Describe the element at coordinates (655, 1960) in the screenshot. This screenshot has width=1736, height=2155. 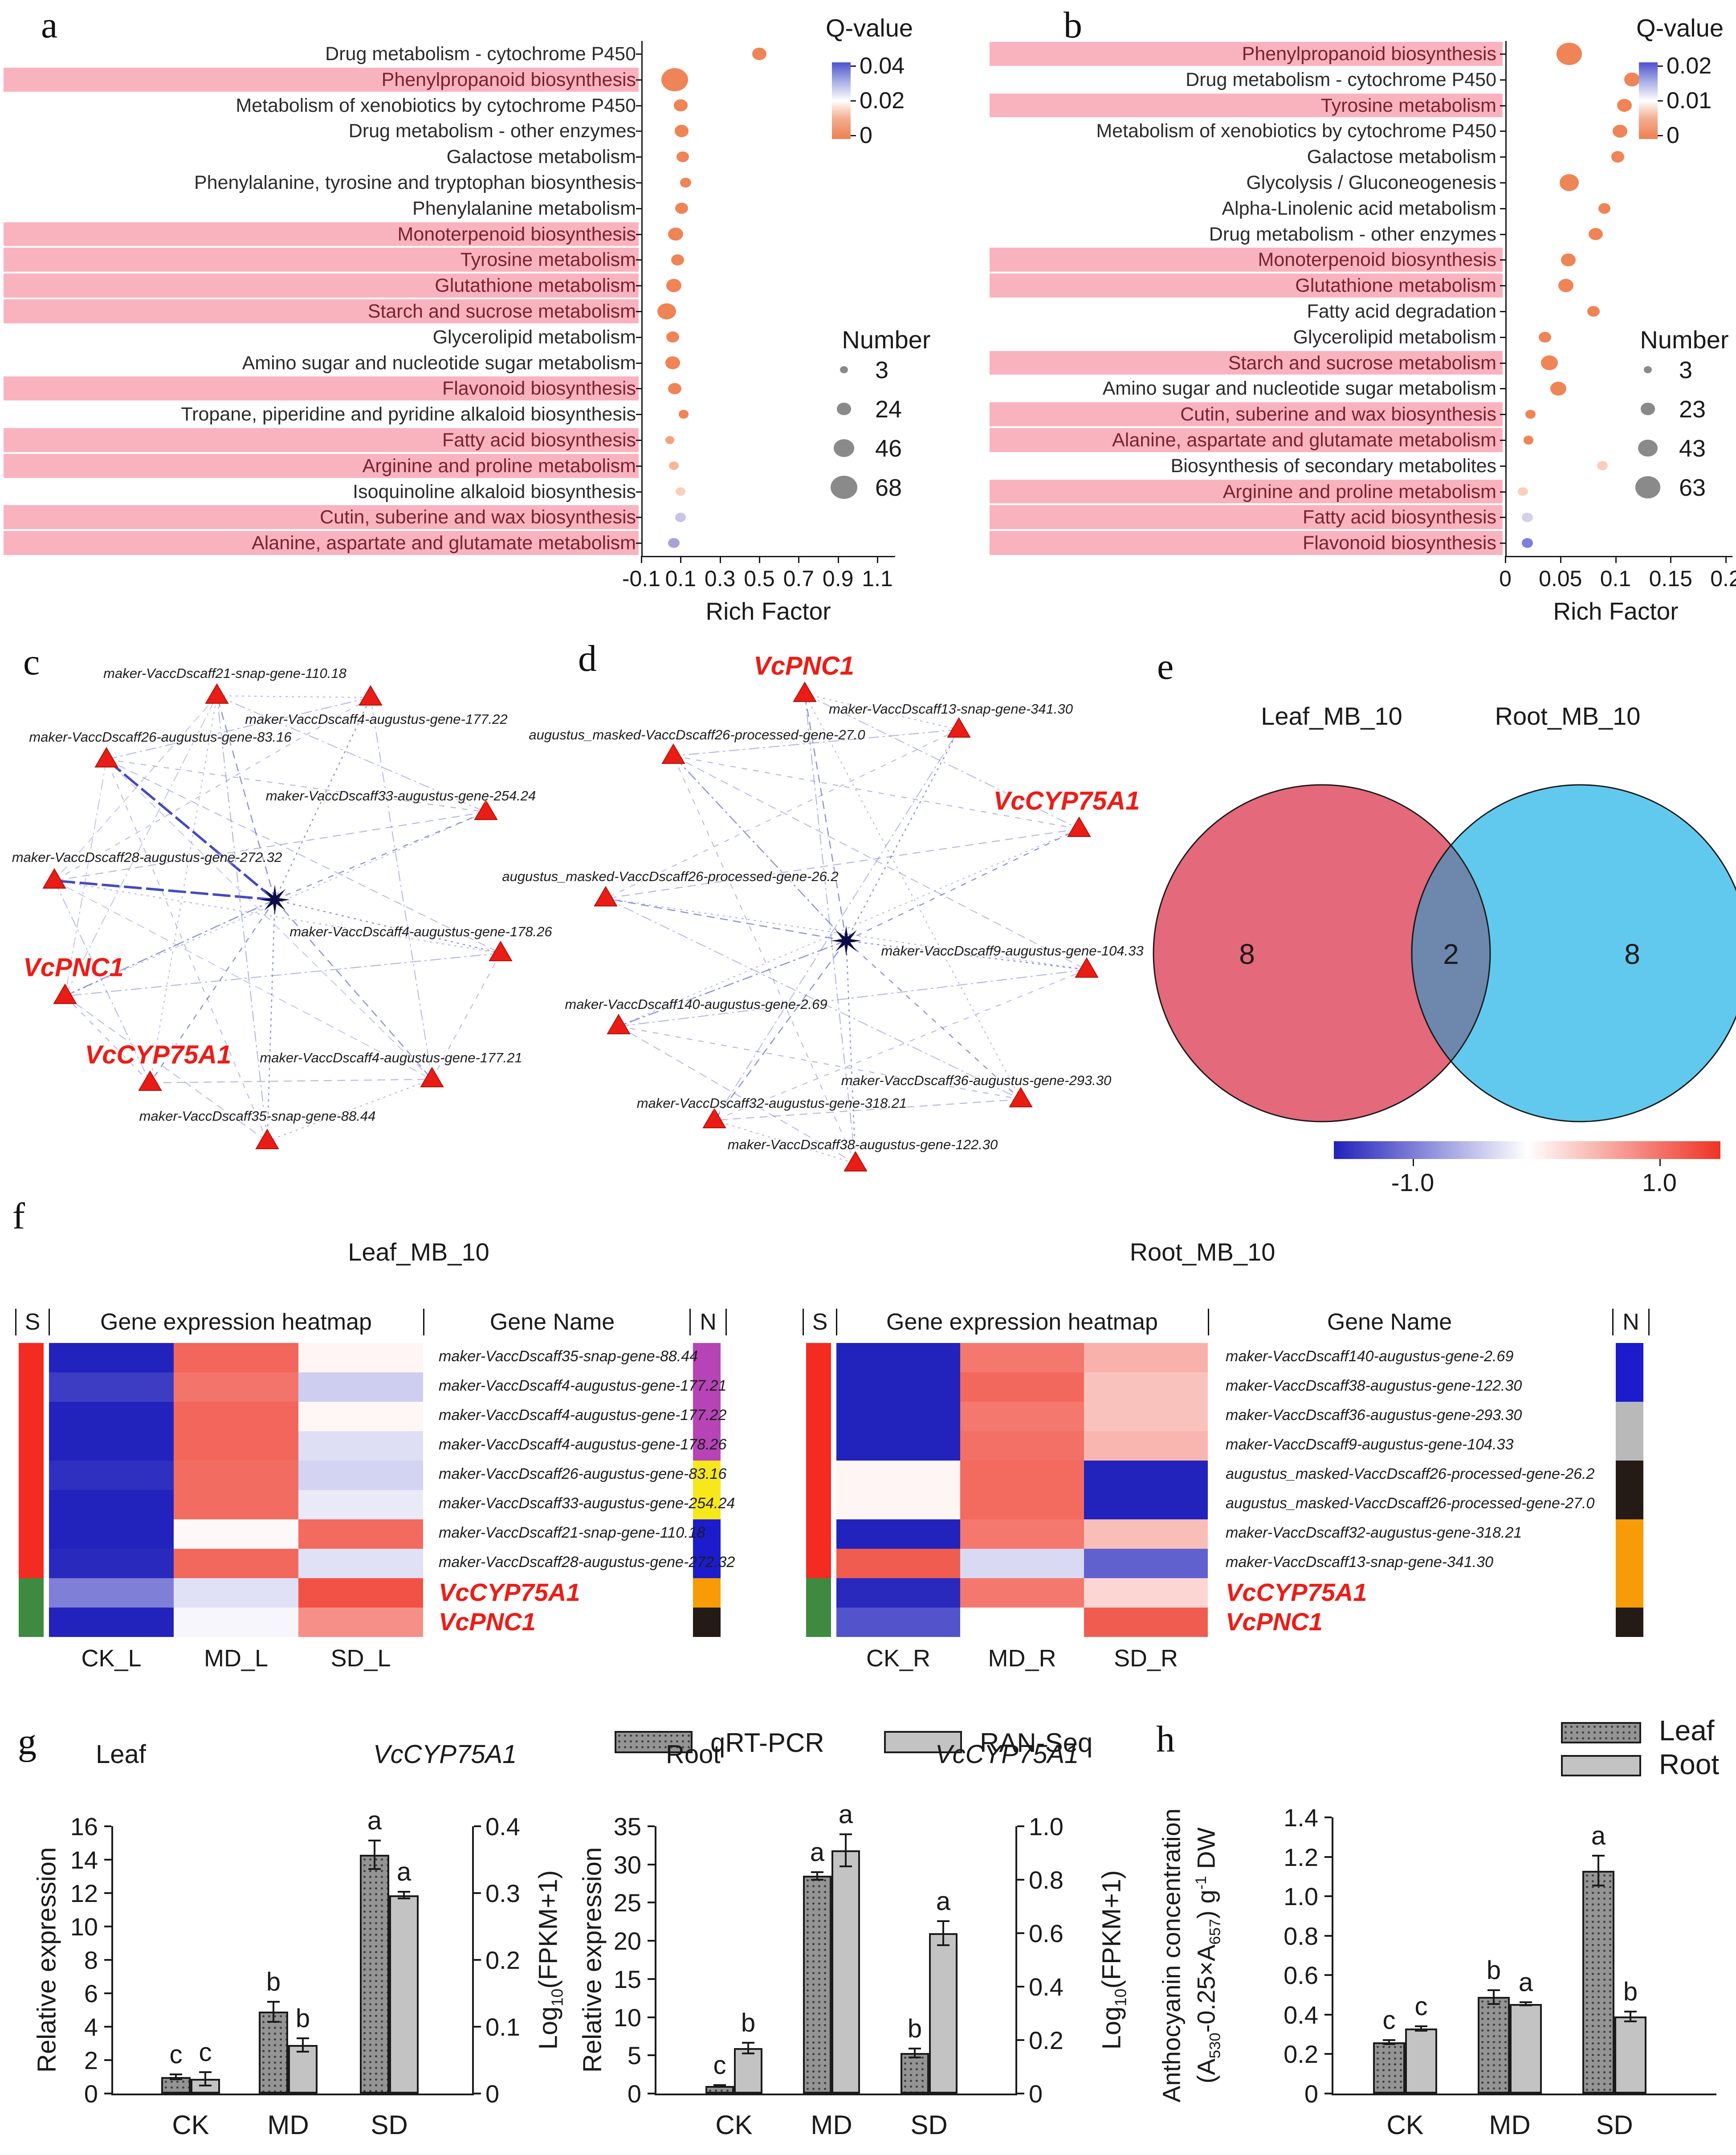
I see `y-axis-left` at that location.